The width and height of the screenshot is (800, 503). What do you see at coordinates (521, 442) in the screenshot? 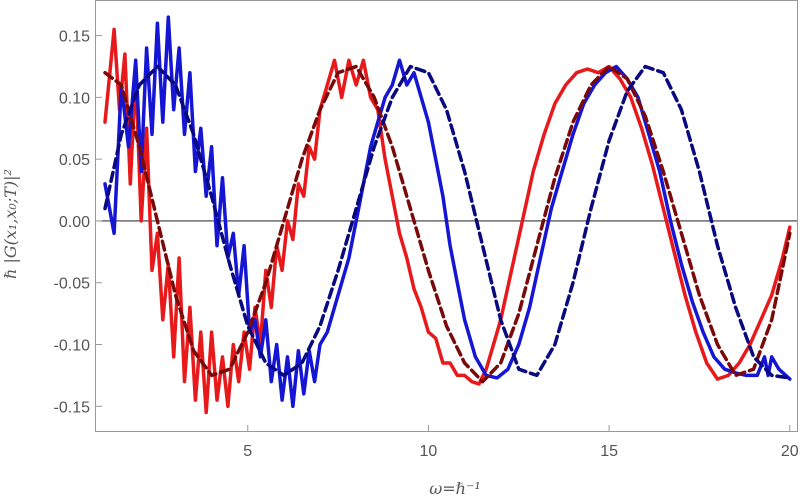
I see `x-axis-ticks: 5 10 15 20` at bounding box center [521, 442].